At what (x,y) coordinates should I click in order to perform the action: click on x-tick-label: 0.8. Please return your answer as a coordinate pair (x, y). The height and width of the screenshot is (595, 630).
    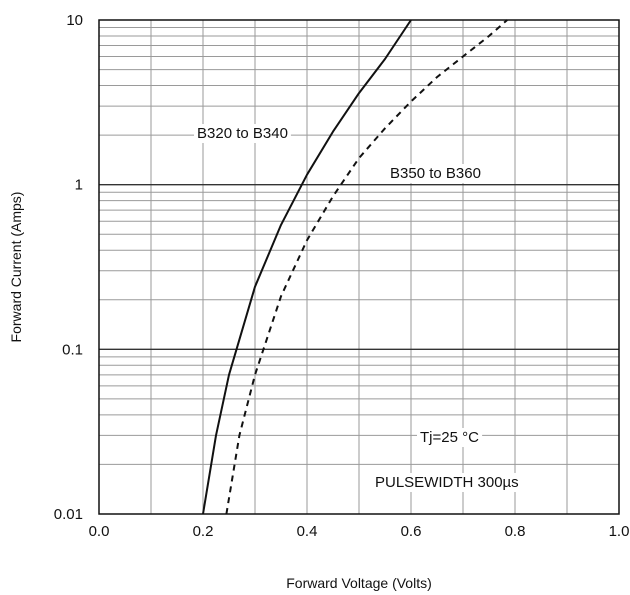
    Looking at the image, I should click on (515, 531).